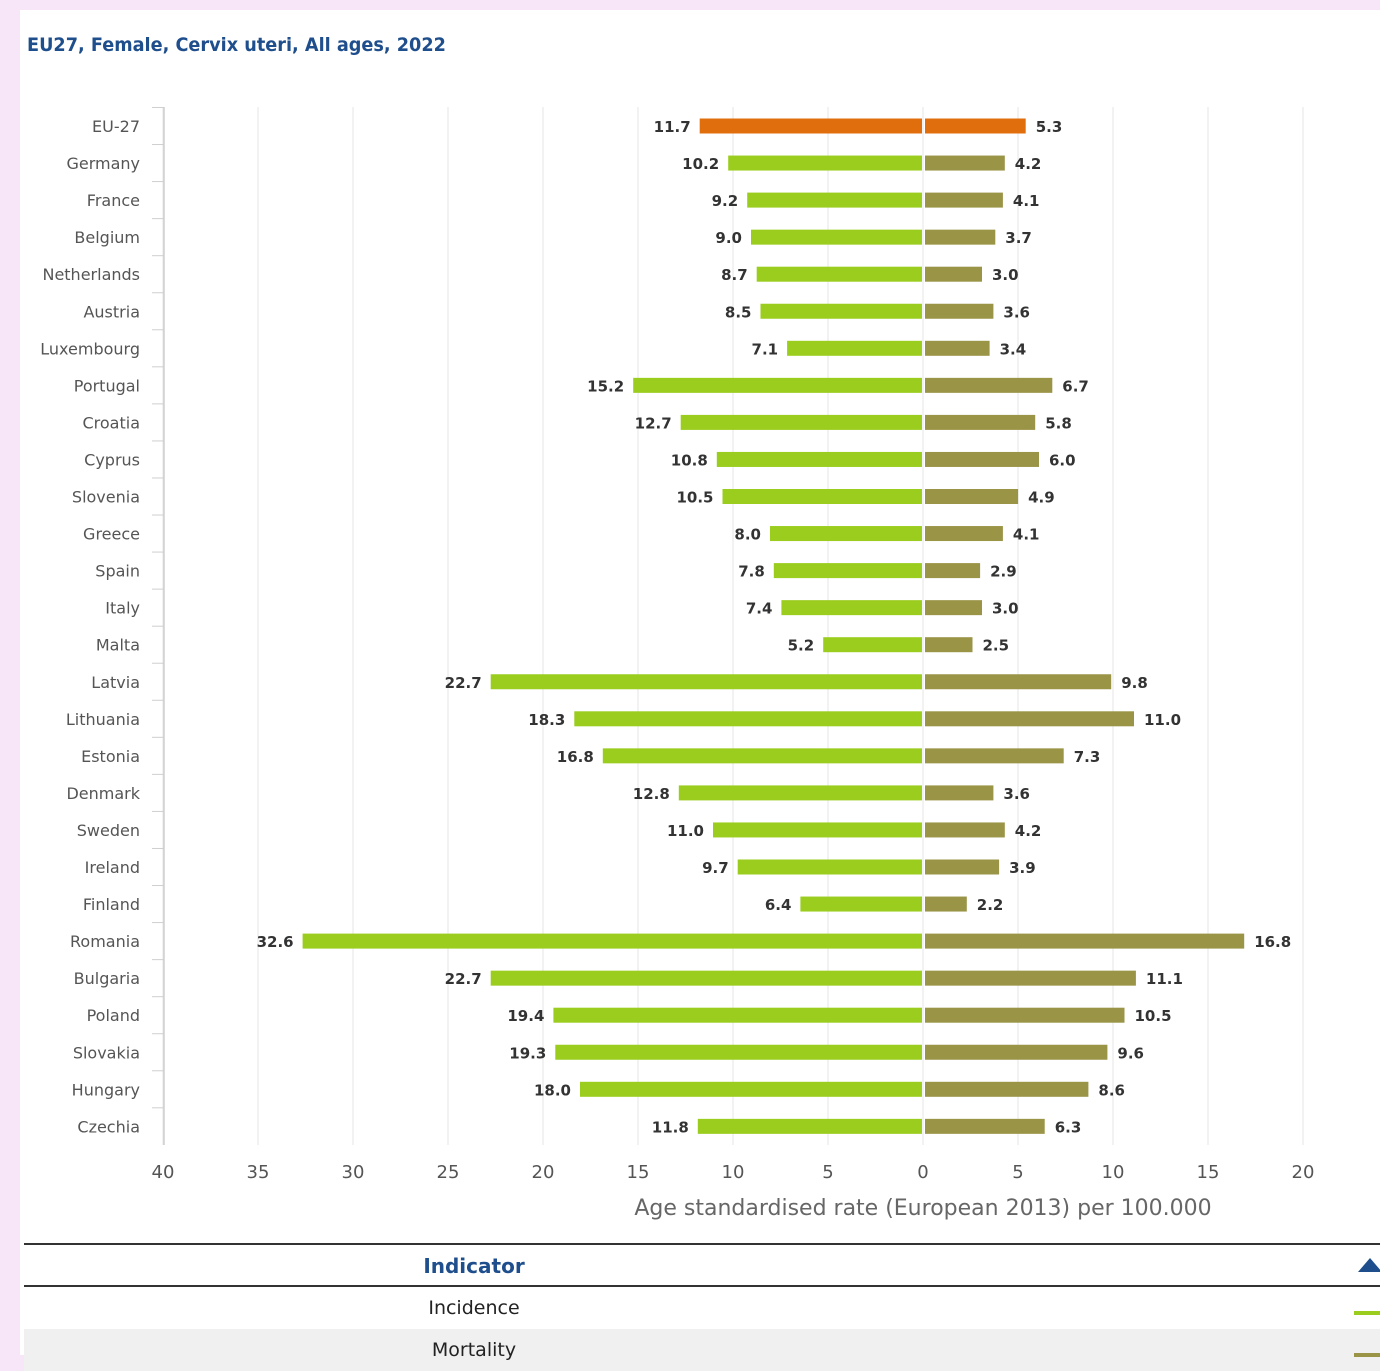 Image resolution: width=1380 pixels, height=1371 pixels. I want to click on incidence-swatch, so click(1367, 1313).